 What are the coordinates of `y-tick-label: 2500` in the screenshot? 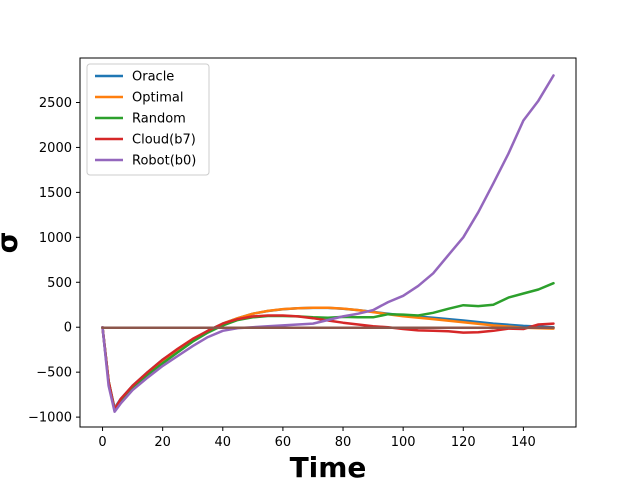 It's located at (55, 103).